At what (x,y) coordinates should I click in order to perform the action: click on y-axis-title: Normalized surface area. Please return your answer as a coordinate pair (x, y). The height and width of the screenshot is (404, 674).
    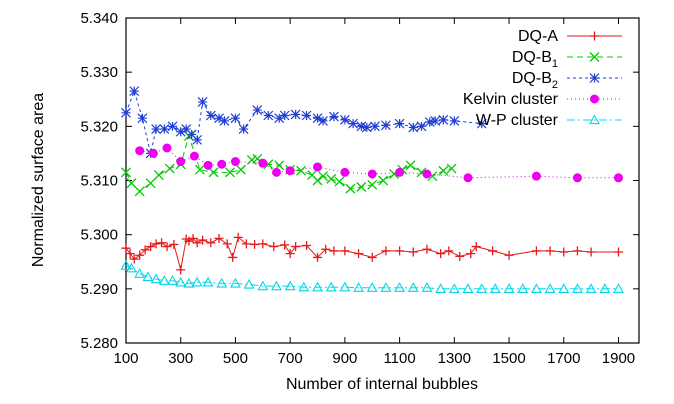
    Looking at the image, I should click on (38, 180).